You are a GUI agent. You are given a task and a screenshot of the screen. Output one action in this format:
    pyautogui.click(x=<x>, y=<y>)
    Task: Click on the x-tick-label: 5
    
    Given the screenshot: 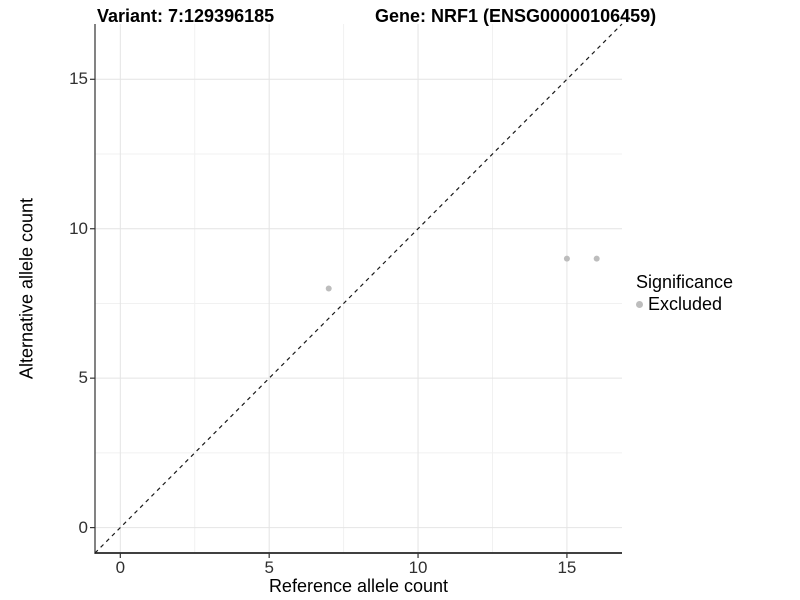 What is the action you would take?
    pyautogui.click(x=269, y=567)
    